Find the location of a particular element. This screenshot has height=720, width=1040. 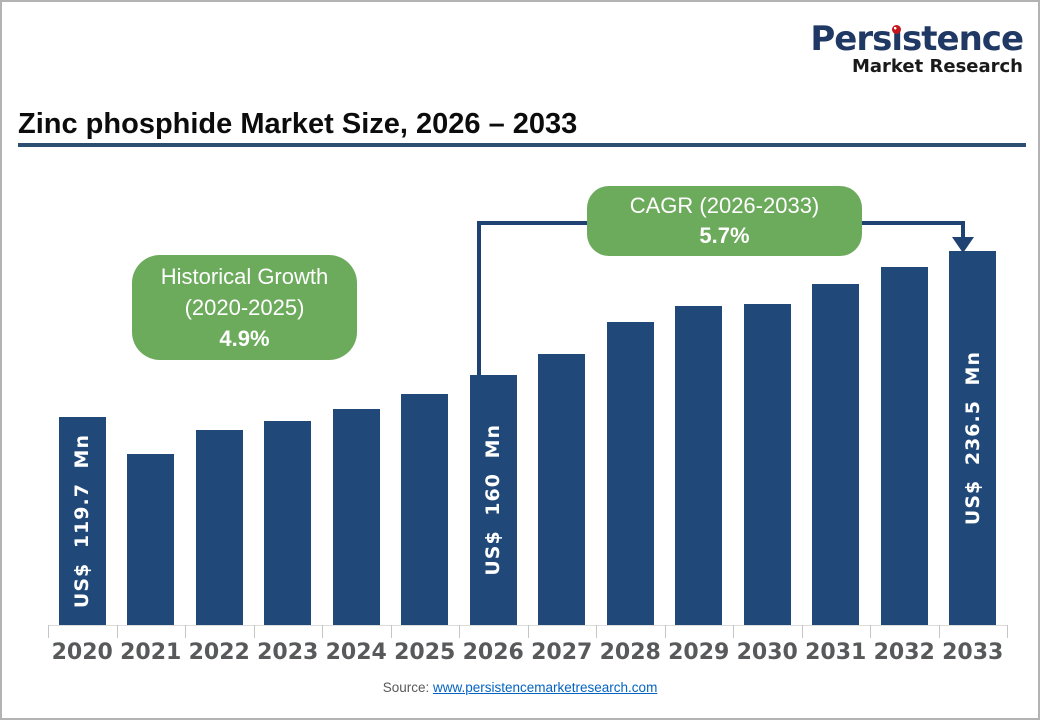

x-axis-label-2027: 2027 is located at coordinates (562, 652).